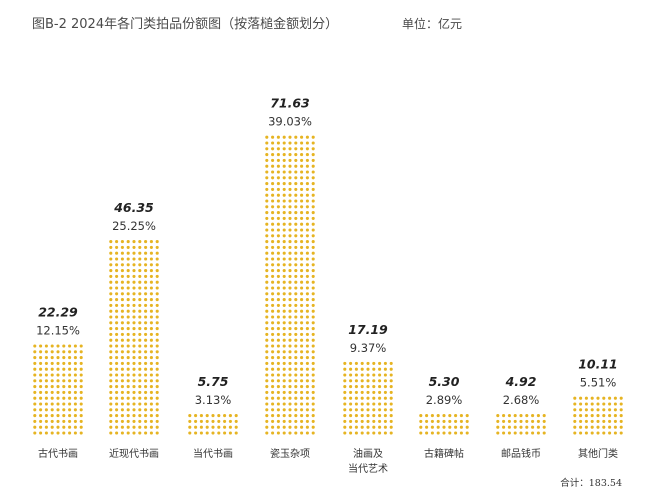 The width and height of the screenshot is (647, 500). I want to click on category-label-1: 古代书画, so click(58, 453).